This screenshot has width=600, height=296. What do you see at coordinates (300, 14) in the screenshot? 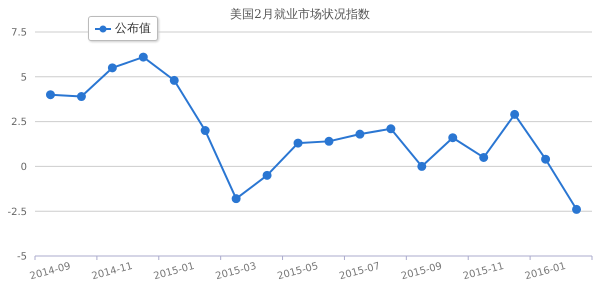
I see `chart-title: 美国2月就业市场状况指数` at bounding box center [300, 14].